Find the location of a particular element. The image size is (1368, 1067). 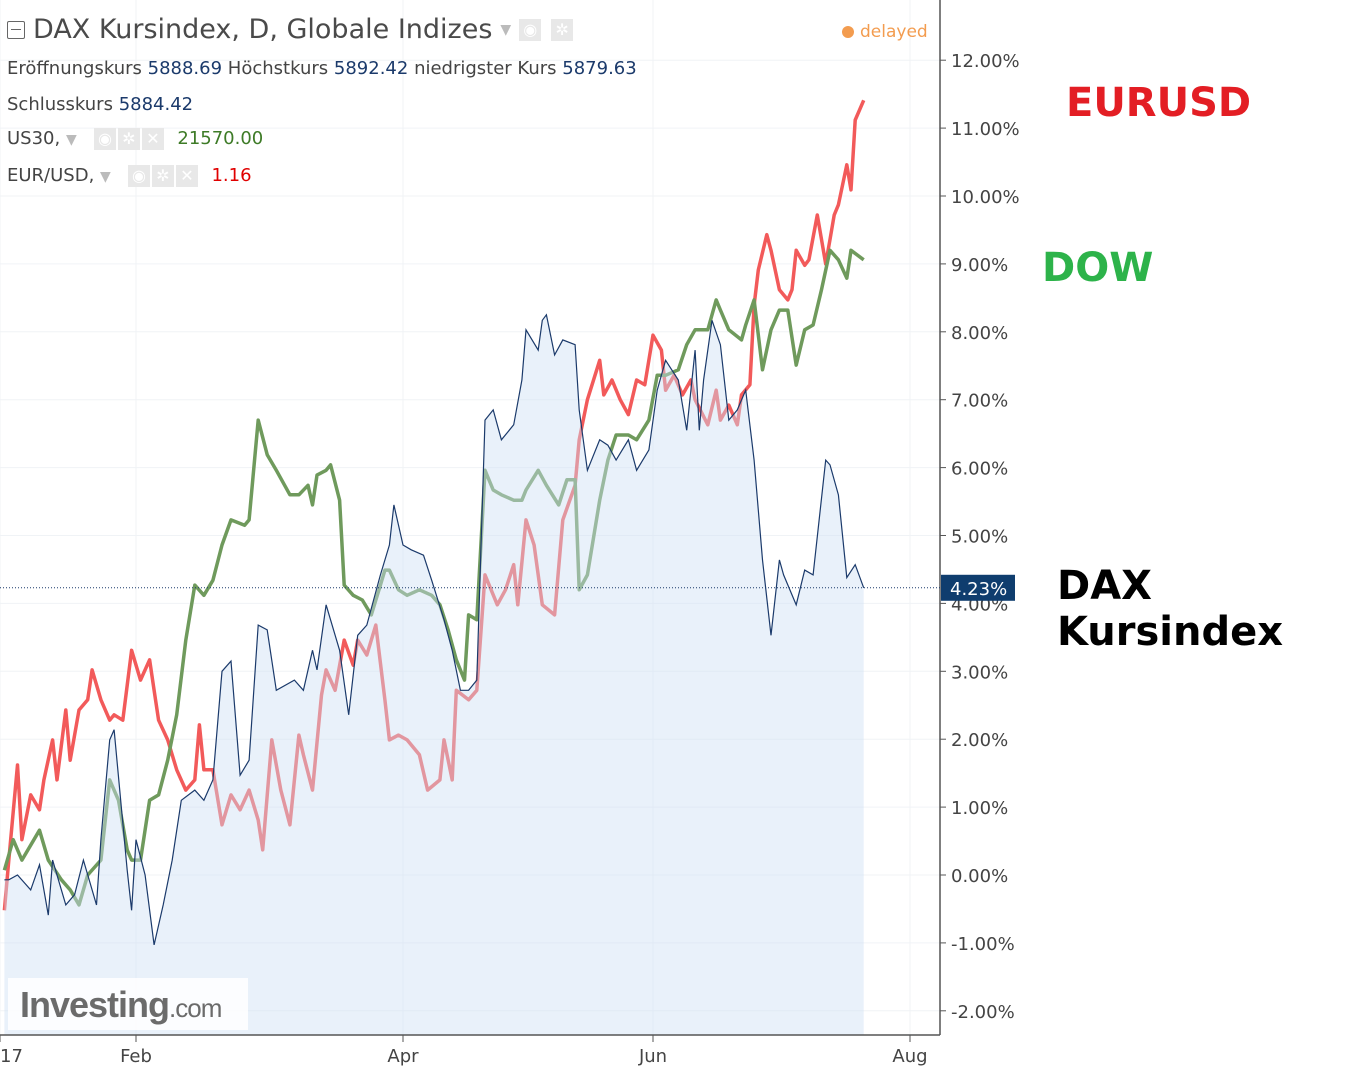

y-tick-label: 3.00% is located at coordinates (979, 672).